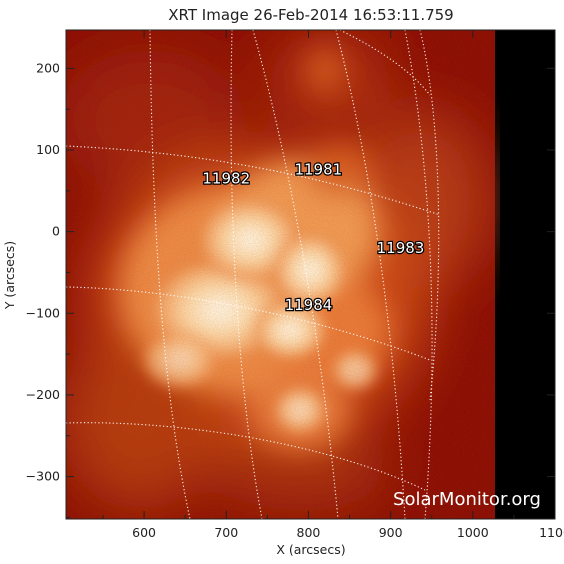 The height and width of the screenshot is (564, 564). Describe the element at coordinates (310, 15) in the screenshot. I see `plot-title: XRT Image 26-Feb-2014 16:53:11.759` at that location.